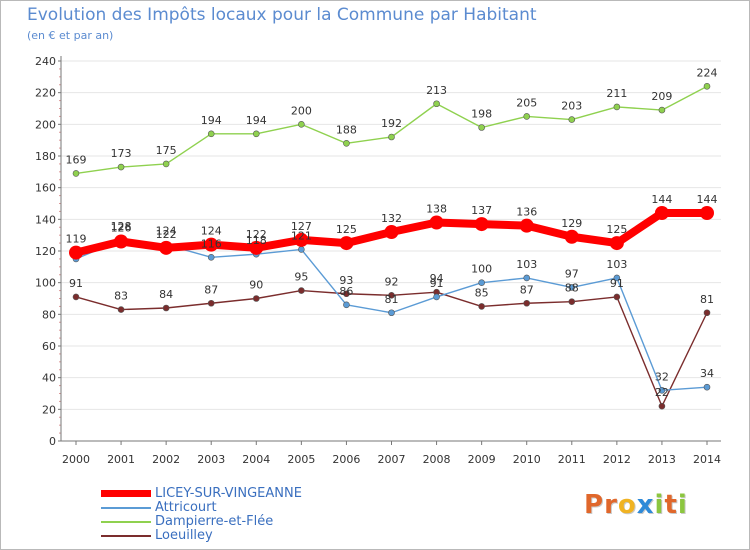  Describe the element at coordinates (391, 123) in the screenshot. I see `data-label: 192` at that location.